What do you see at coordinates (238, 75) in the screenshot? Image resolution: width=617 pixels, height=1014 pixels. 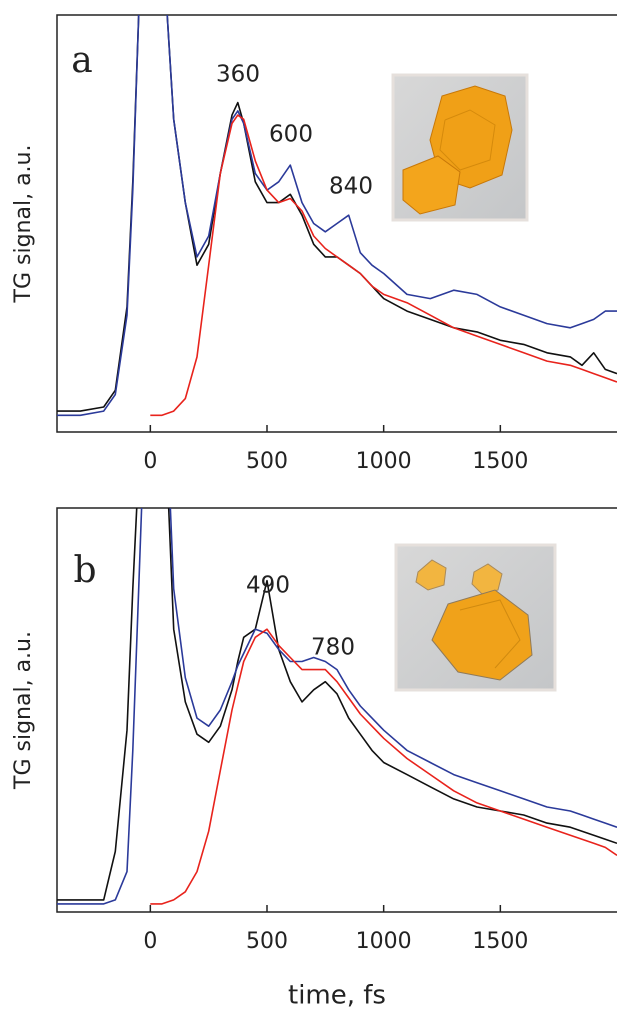 I see `annotation: 360` at bounding box center [238, 75].